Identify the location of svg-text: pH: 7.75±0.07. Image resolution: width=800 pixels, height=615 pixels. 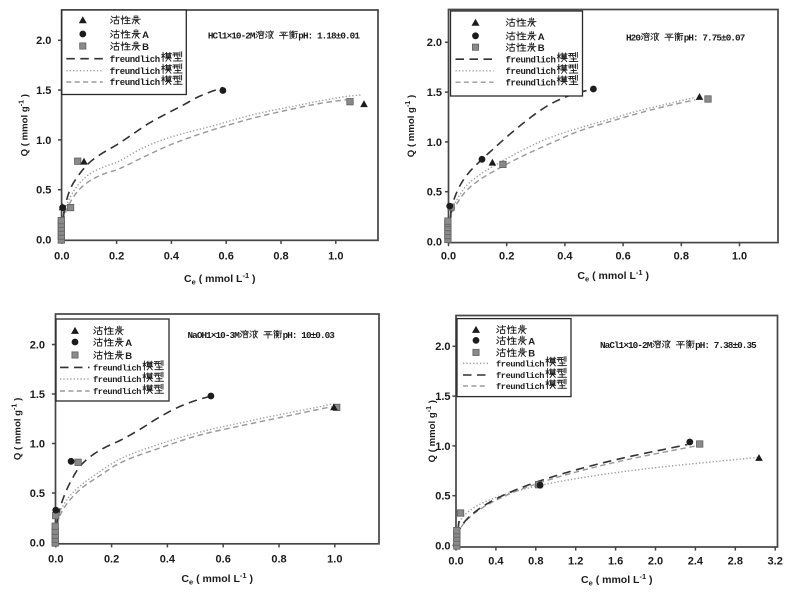
(714, 38).